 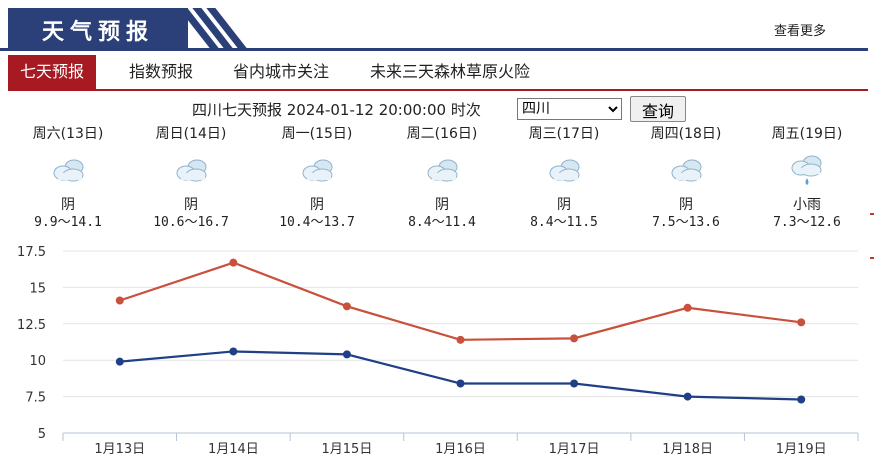 I want to click on day-temp-range: 9.9～14.1, so click(x=68, y=222).